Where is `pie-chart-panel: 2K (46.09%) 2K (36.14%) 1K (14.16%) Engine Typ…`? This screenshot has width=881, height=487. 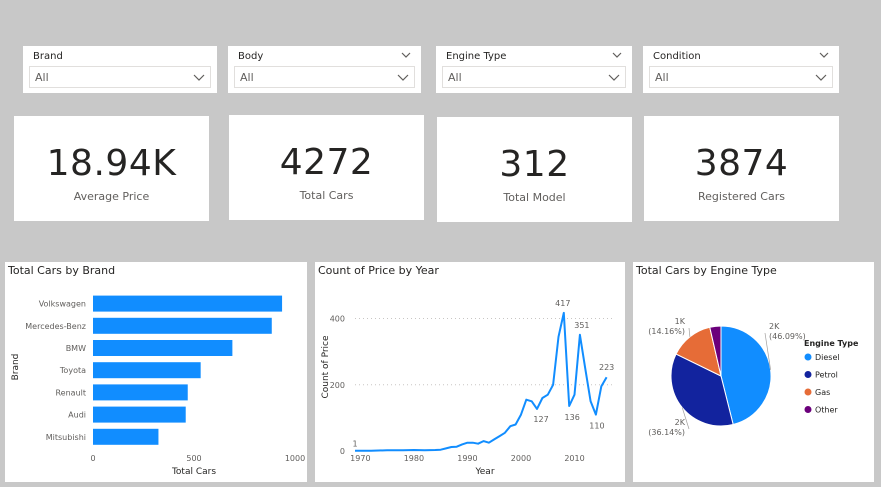 pie-chart-panel: 2K (46.09%) 2K (36.14%) 1K (14.16%) Engine Typ… is located at coordinates (753, 372).